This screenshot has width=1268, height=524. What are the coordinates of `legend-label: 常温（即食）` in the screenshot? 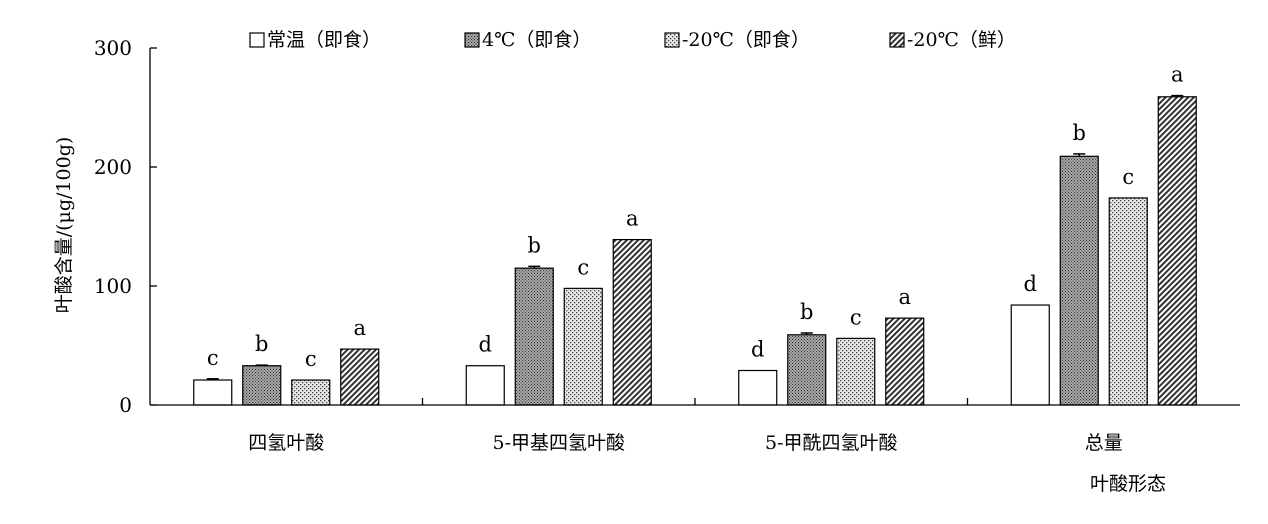 It's located at (324, 40).